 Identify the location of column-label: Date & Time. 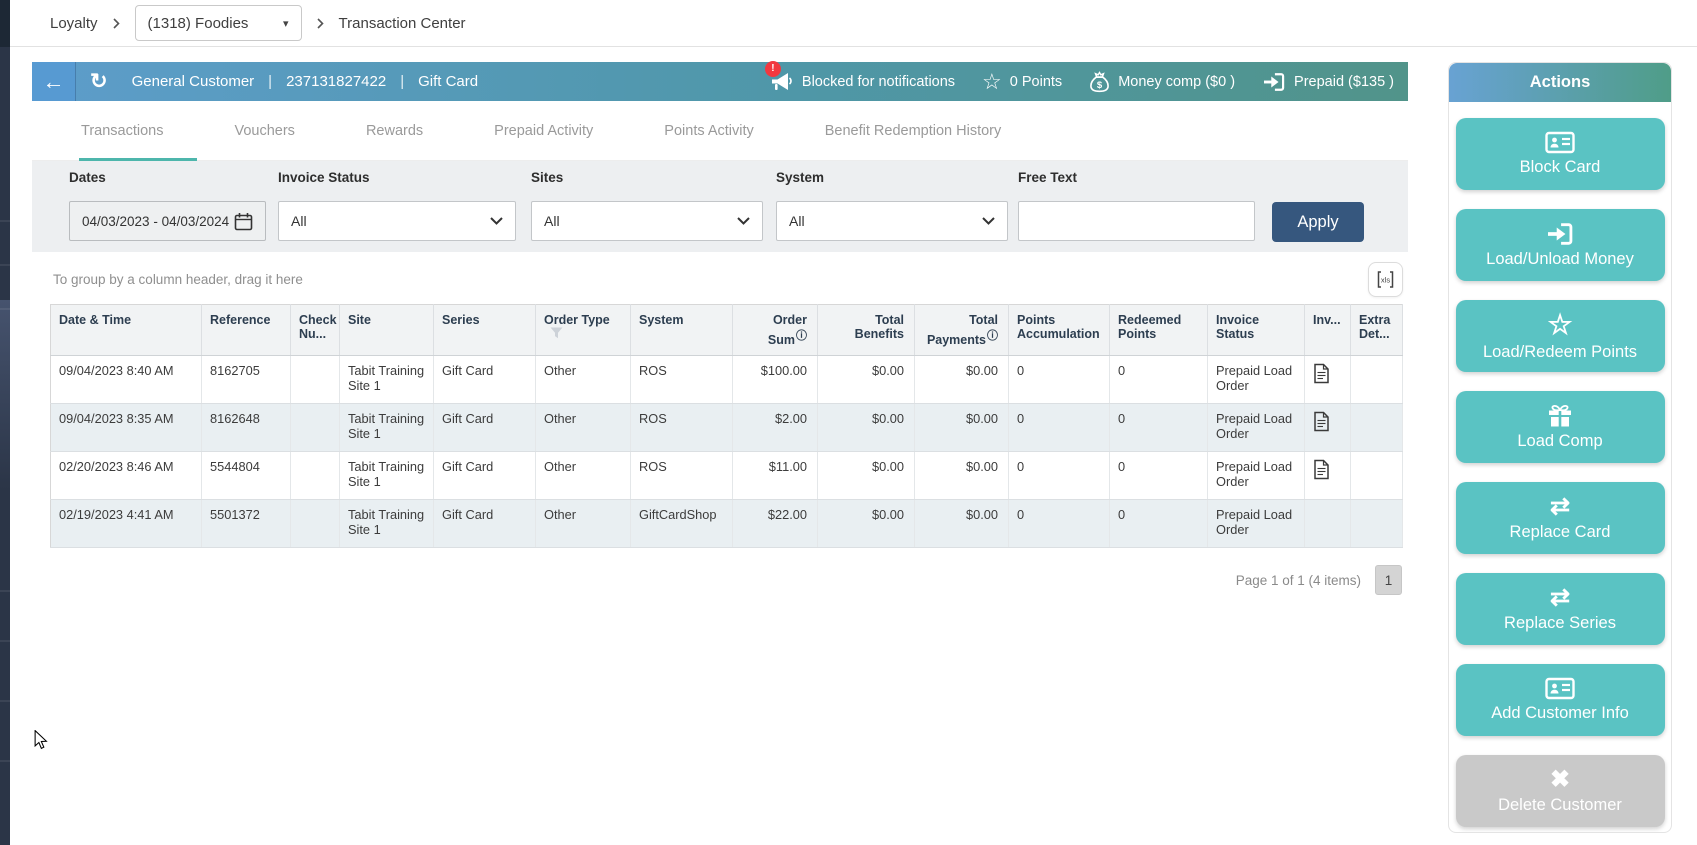
(95, 320).